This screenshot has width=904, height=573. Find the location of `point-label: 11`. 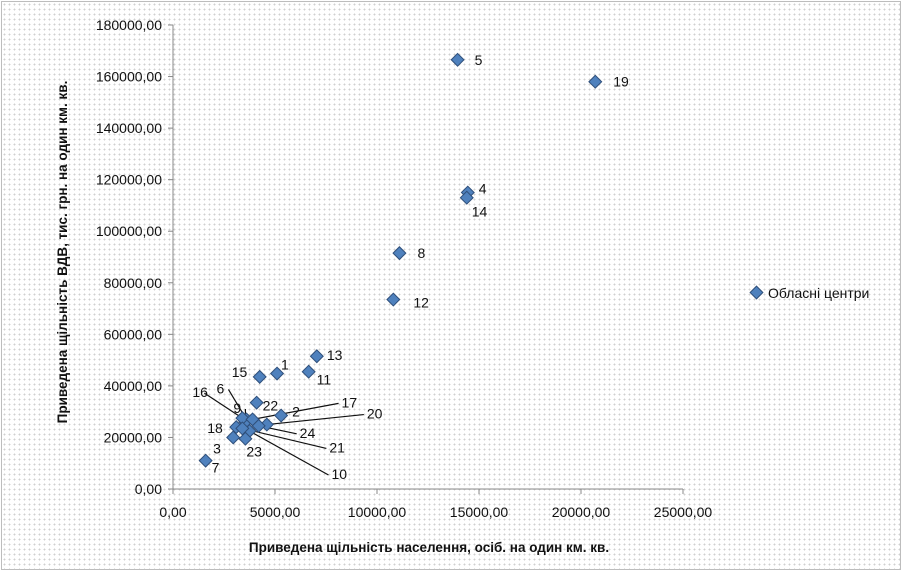

point-label: 11 is located at coordinates (324, 380).